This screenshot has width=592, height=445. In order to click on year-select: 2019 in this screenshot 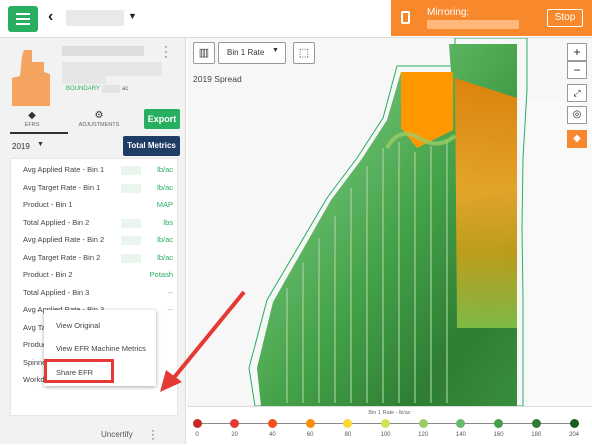, I will do `click(21, 146)`.